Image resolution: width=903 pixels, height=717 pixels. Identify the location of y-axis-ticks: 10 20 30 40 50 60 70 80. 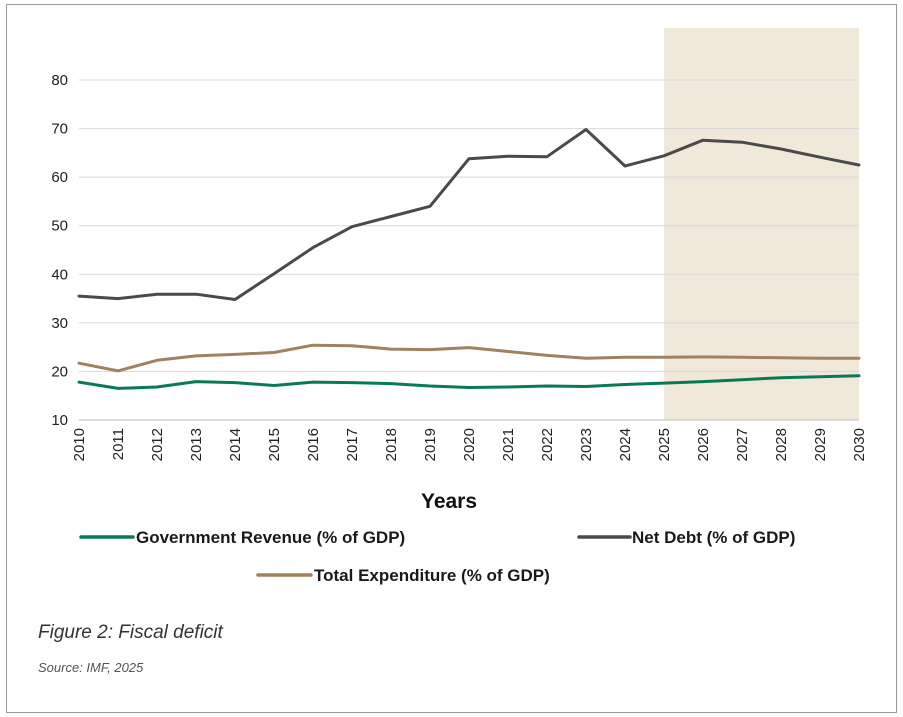
(59, 250).